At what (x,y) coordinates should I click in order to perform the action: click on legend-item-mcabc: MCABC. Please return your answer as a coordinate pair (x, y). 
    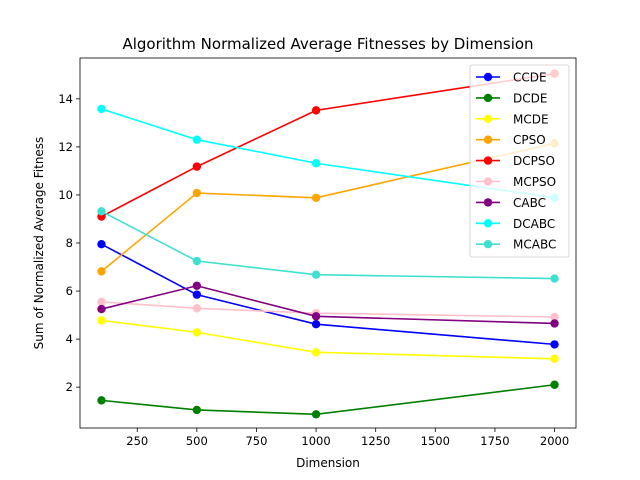
    Looking at the image, I should click on (516, 245).